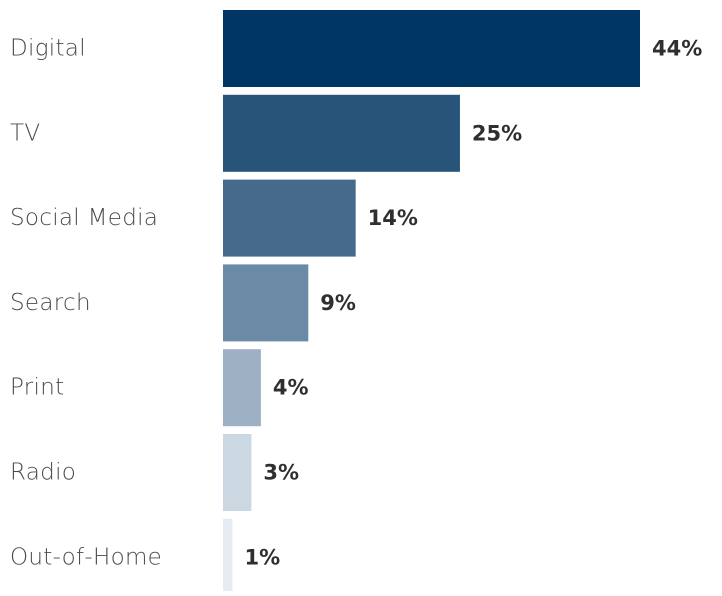 Image resolution: width=722 pixels, height=596 pixels. I want to click on bar-search, so click(266, 303).